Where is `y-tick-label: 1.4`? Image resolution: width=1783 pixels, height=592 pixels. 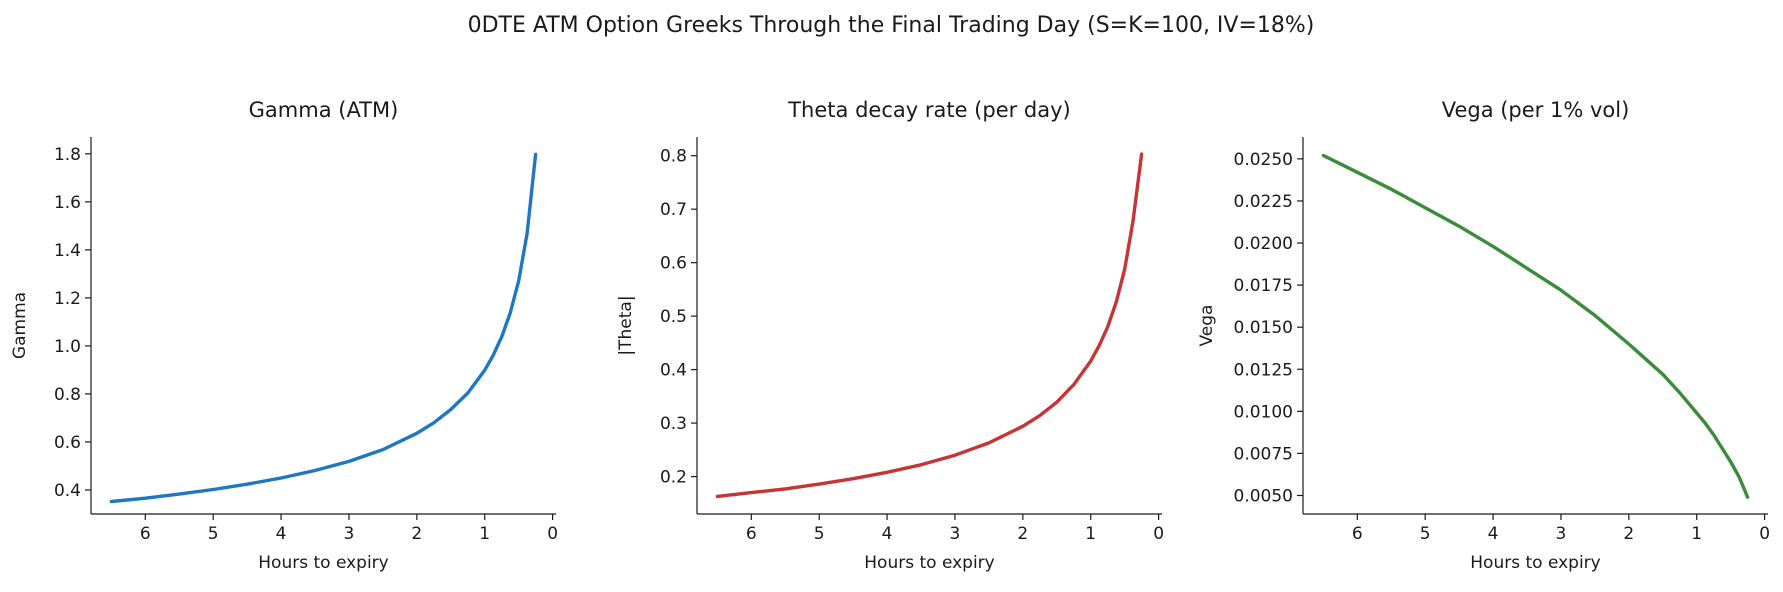
y-tick-label: 1.4 is located at coordinates (67, 251).